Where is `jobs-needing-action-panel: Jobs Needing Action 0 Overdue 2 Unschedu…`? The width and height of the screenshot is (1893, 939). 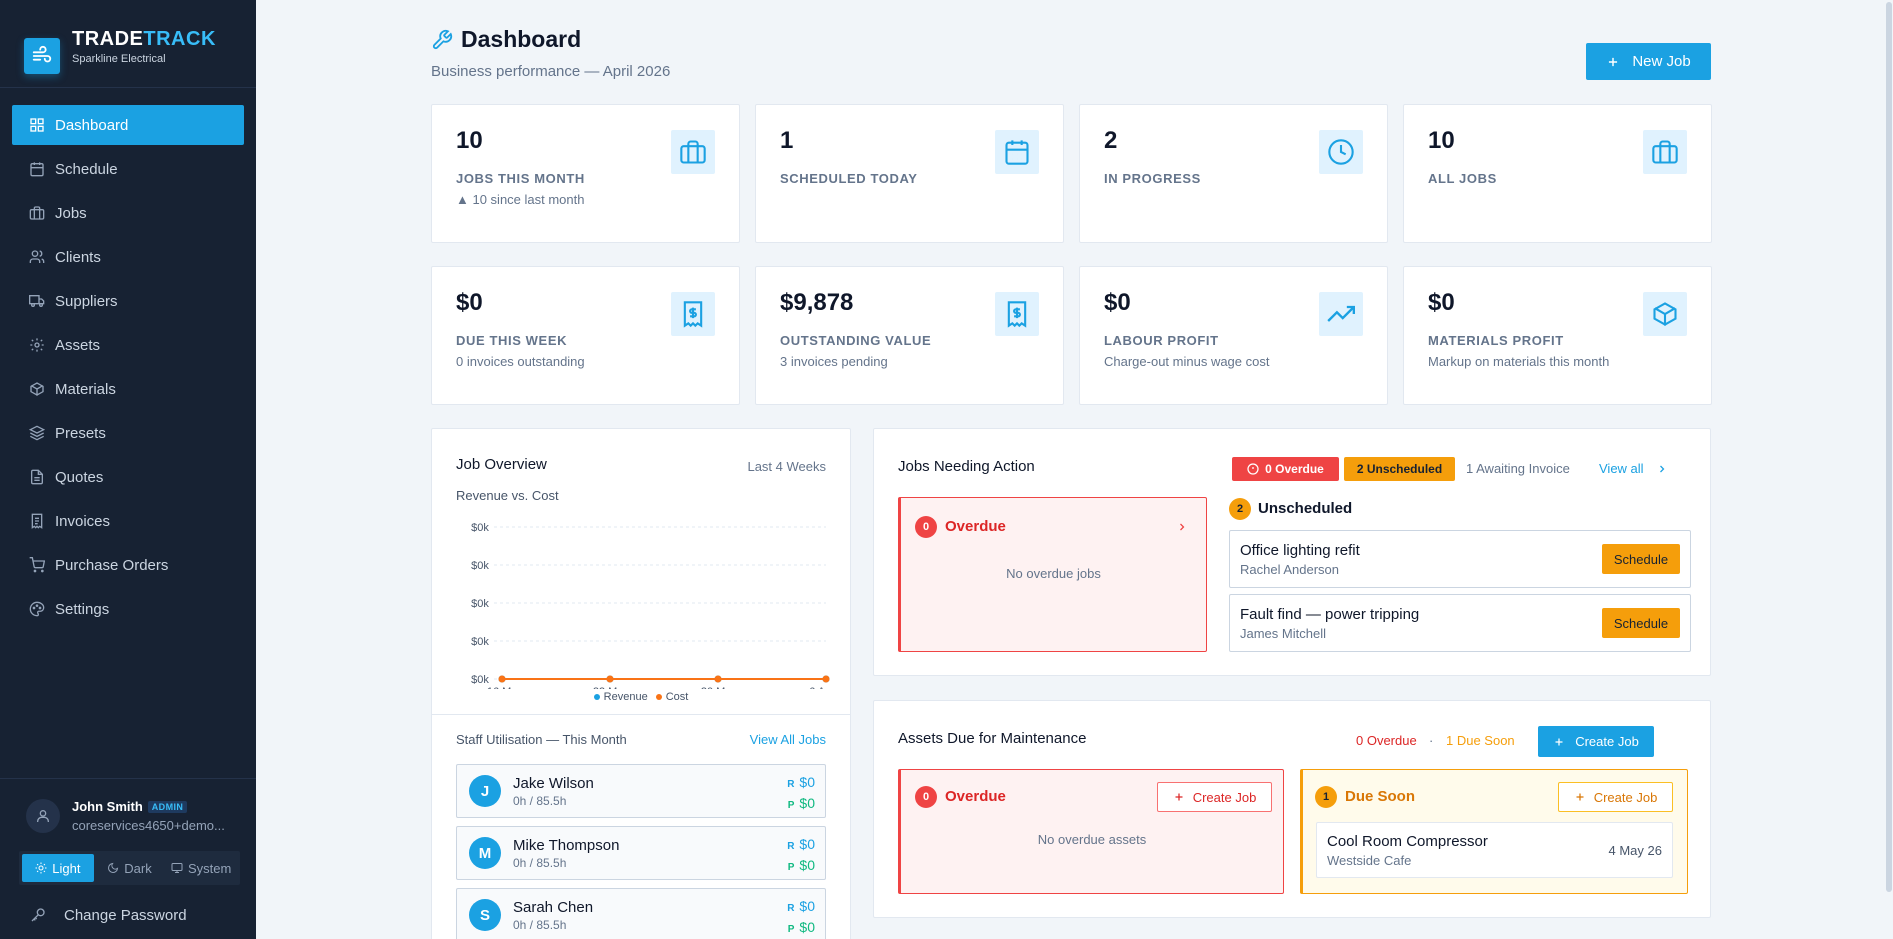 jobs-needing-action-panel: Jobs Needing Action 0 Overdue 2 Unschedu… is located at coordinates (1292, 552).